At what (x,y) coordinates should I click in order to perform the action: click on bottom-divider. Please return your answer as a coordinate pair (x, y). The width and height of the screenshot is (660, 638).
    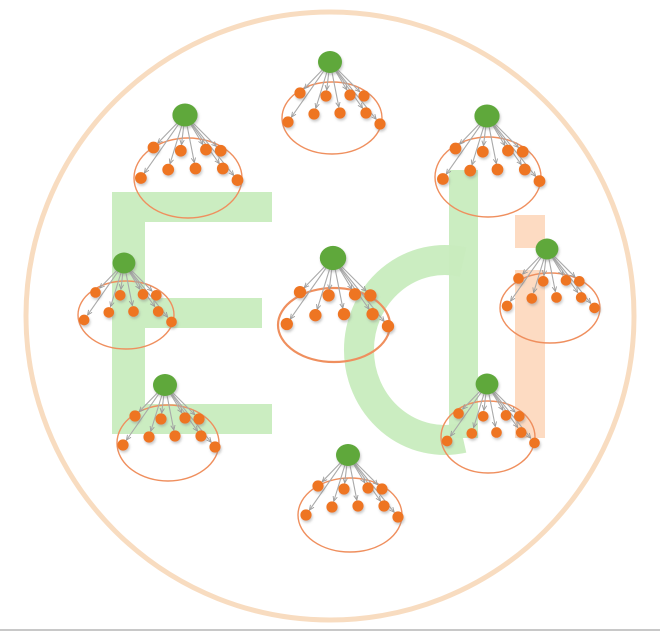
    Looking at the image, I should click on (330, 630).